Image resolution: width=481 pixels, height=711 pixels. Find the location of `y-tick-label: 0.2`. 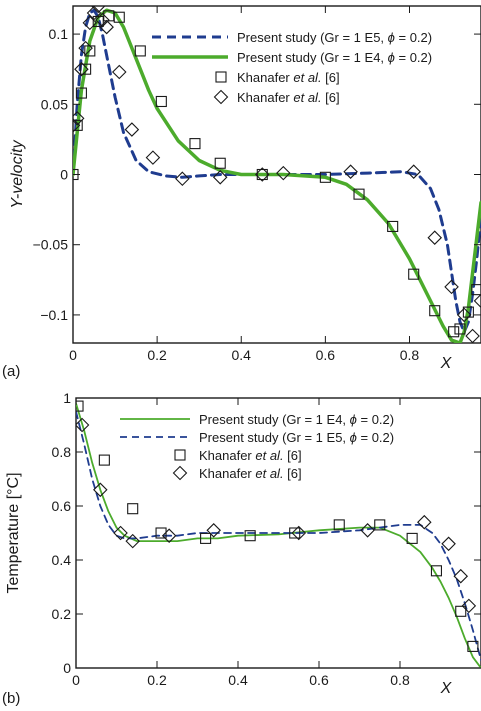

y-tick-label: 0.2 is located at coordinates (62, 614).